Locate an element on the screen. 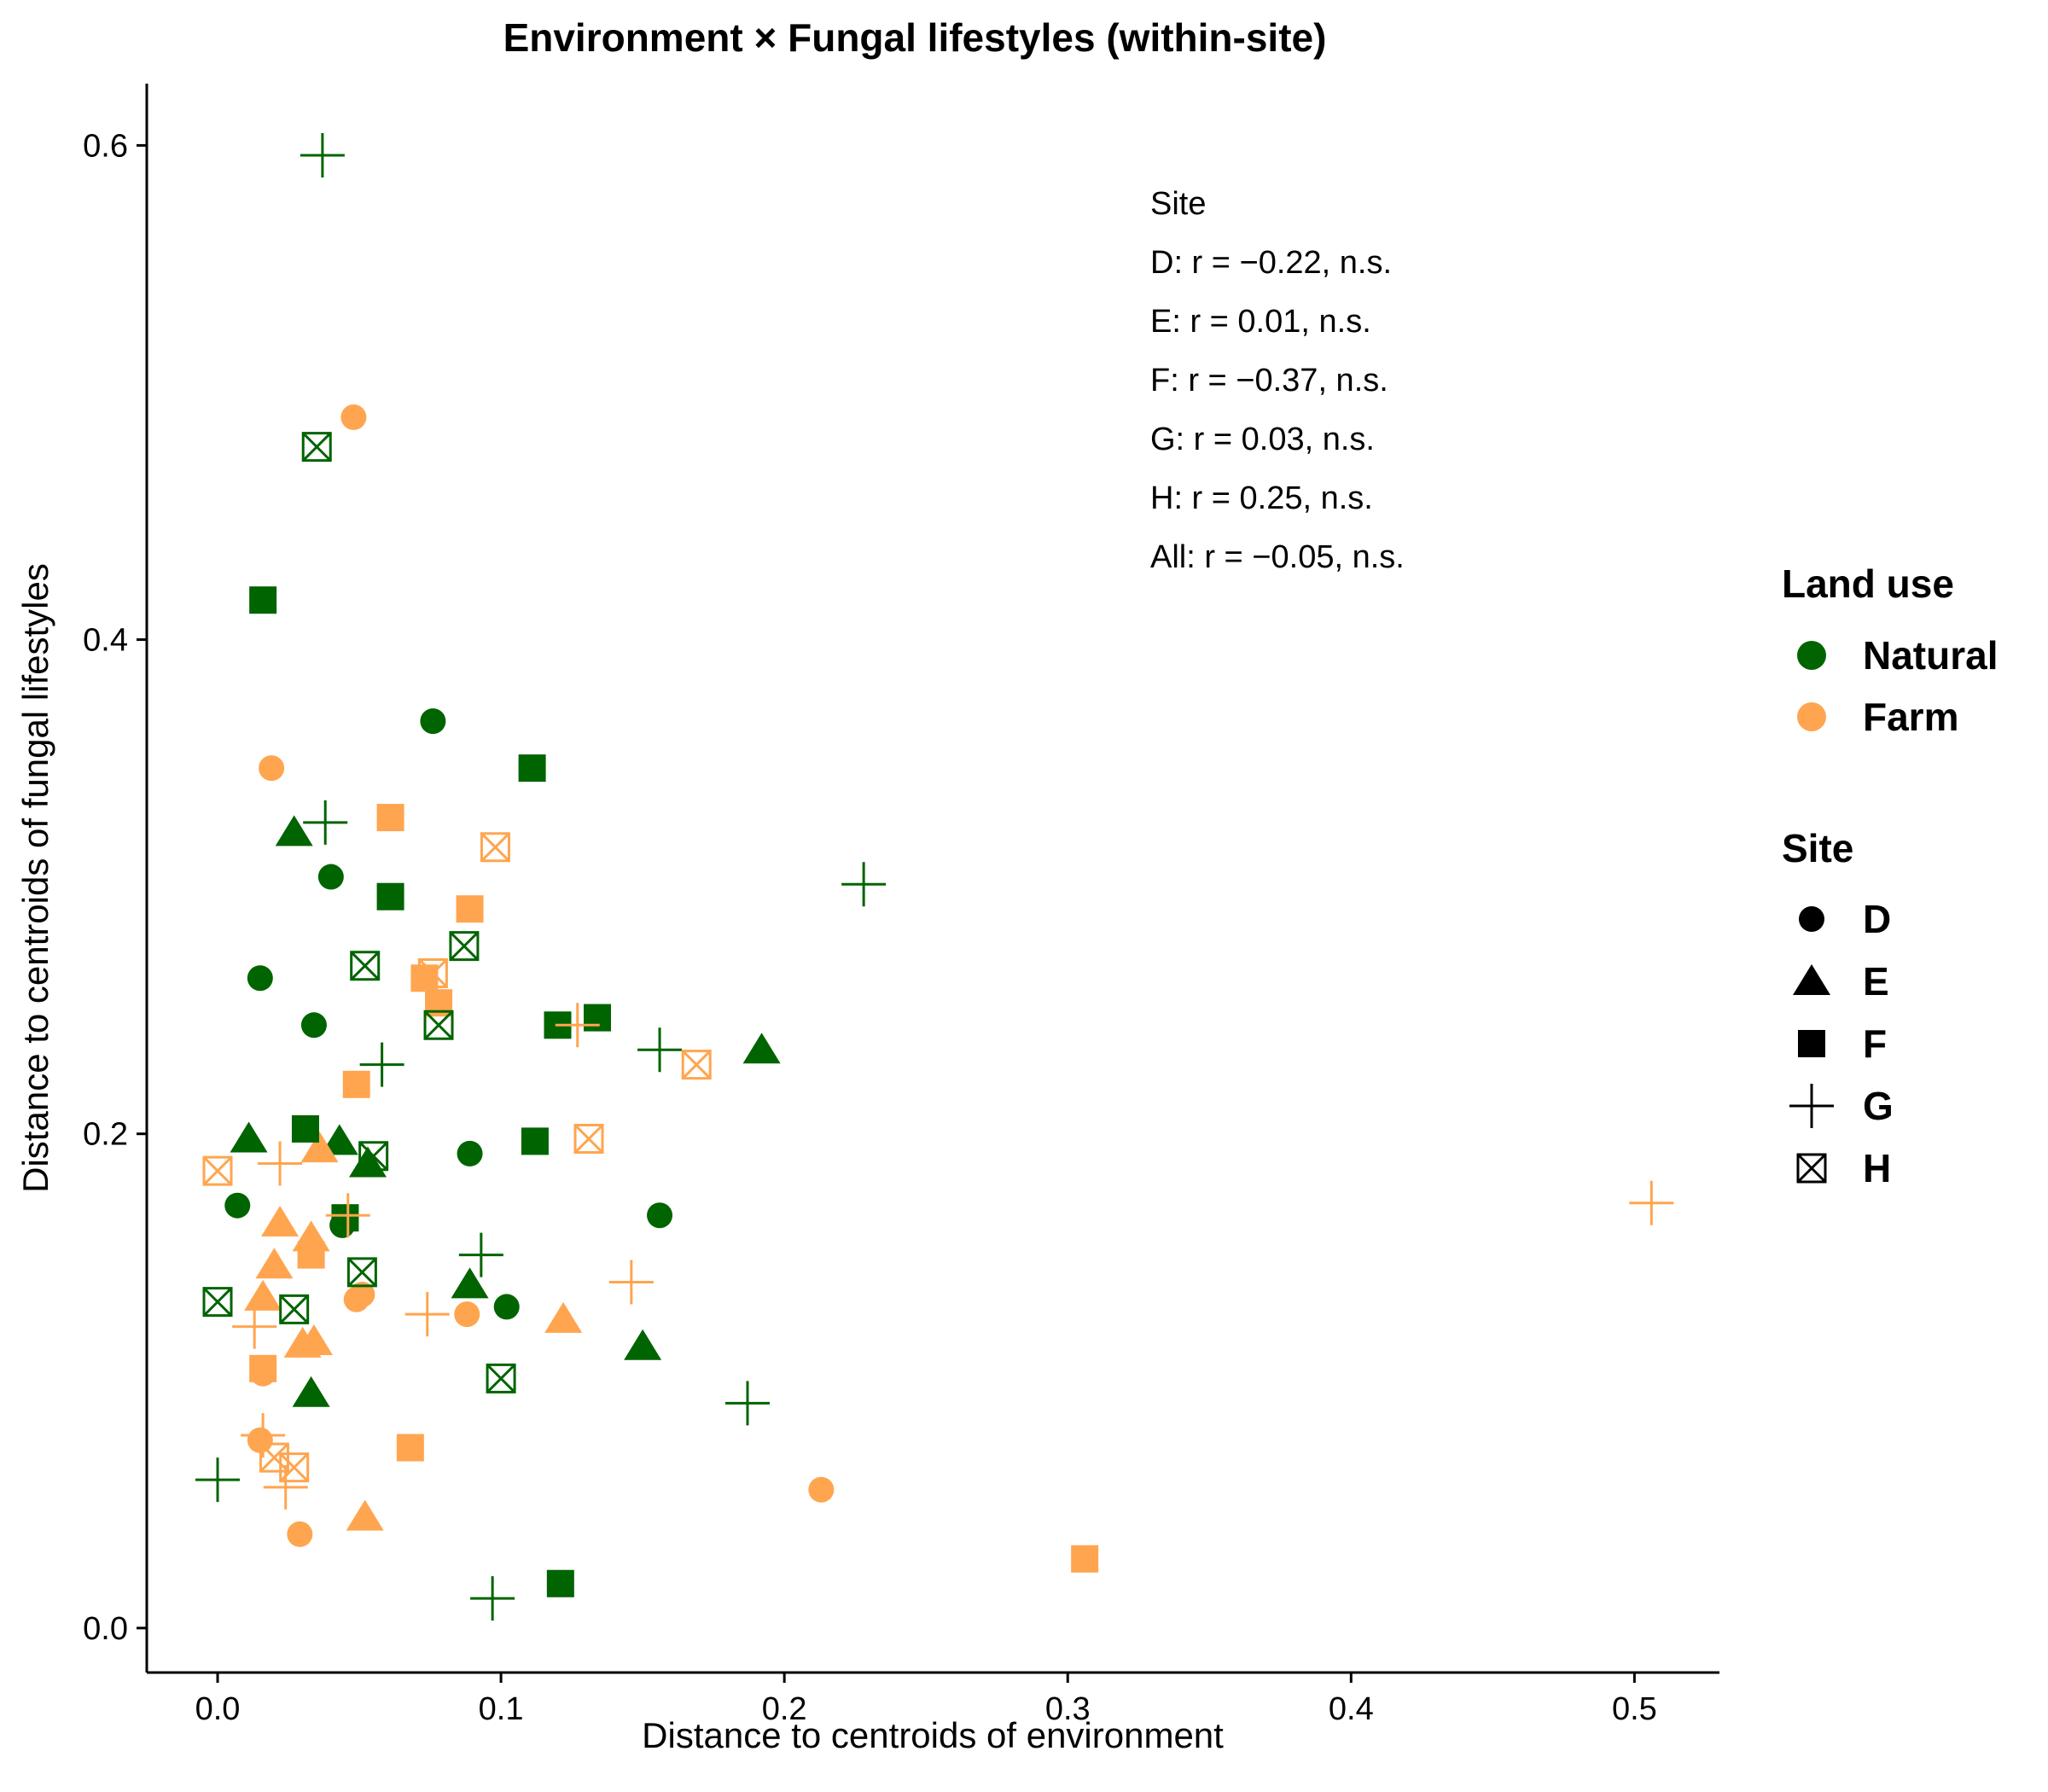 The image size is (2048, 1792). legend-key-site-h is located at coordinates (1812, 1168).